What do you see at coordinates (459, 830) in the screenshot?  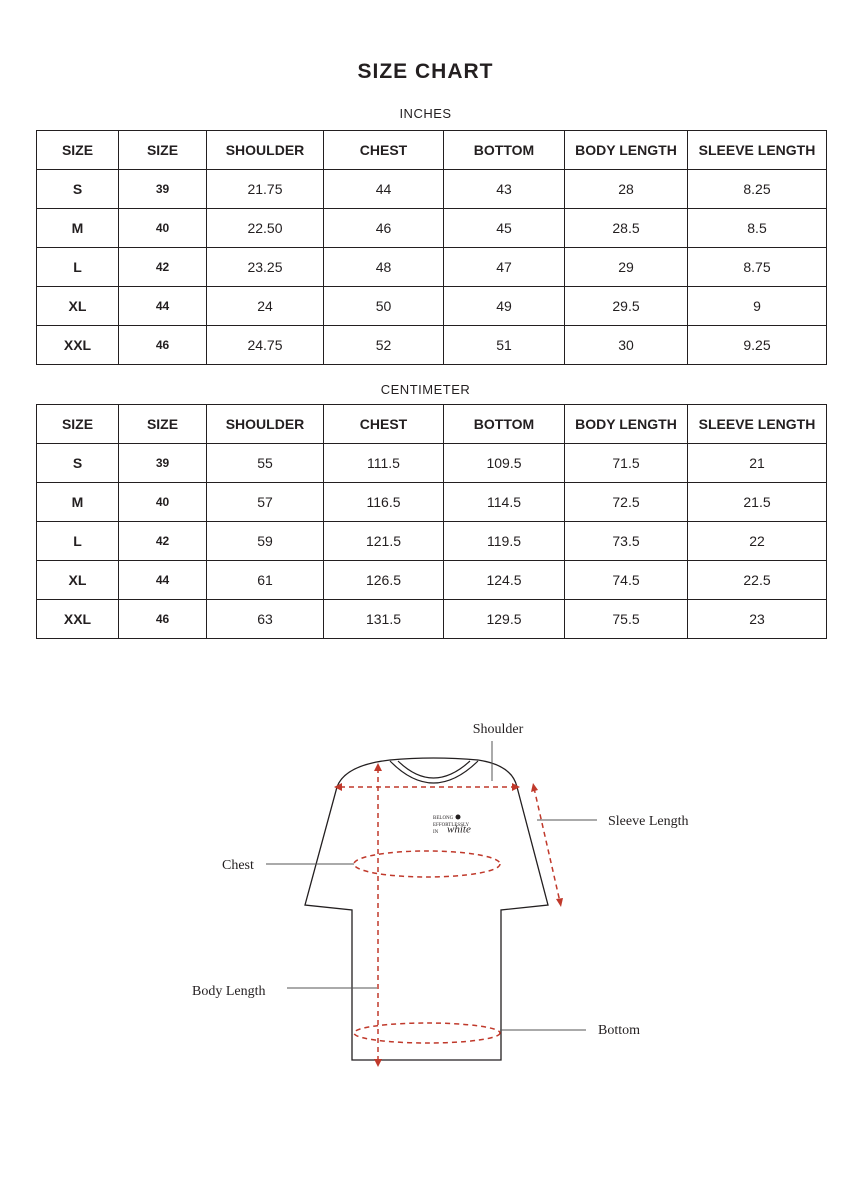 I see `logo-text: white` at bounding box center [459, 830].